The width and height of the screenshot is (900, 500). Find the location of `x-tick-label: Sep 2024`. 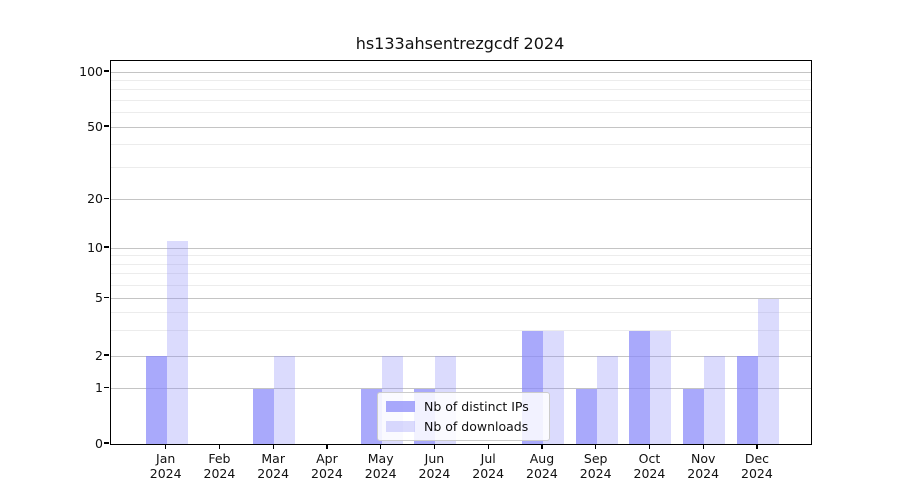

x-tick-label: Sep 2024 is located at coordinates (596, 466).